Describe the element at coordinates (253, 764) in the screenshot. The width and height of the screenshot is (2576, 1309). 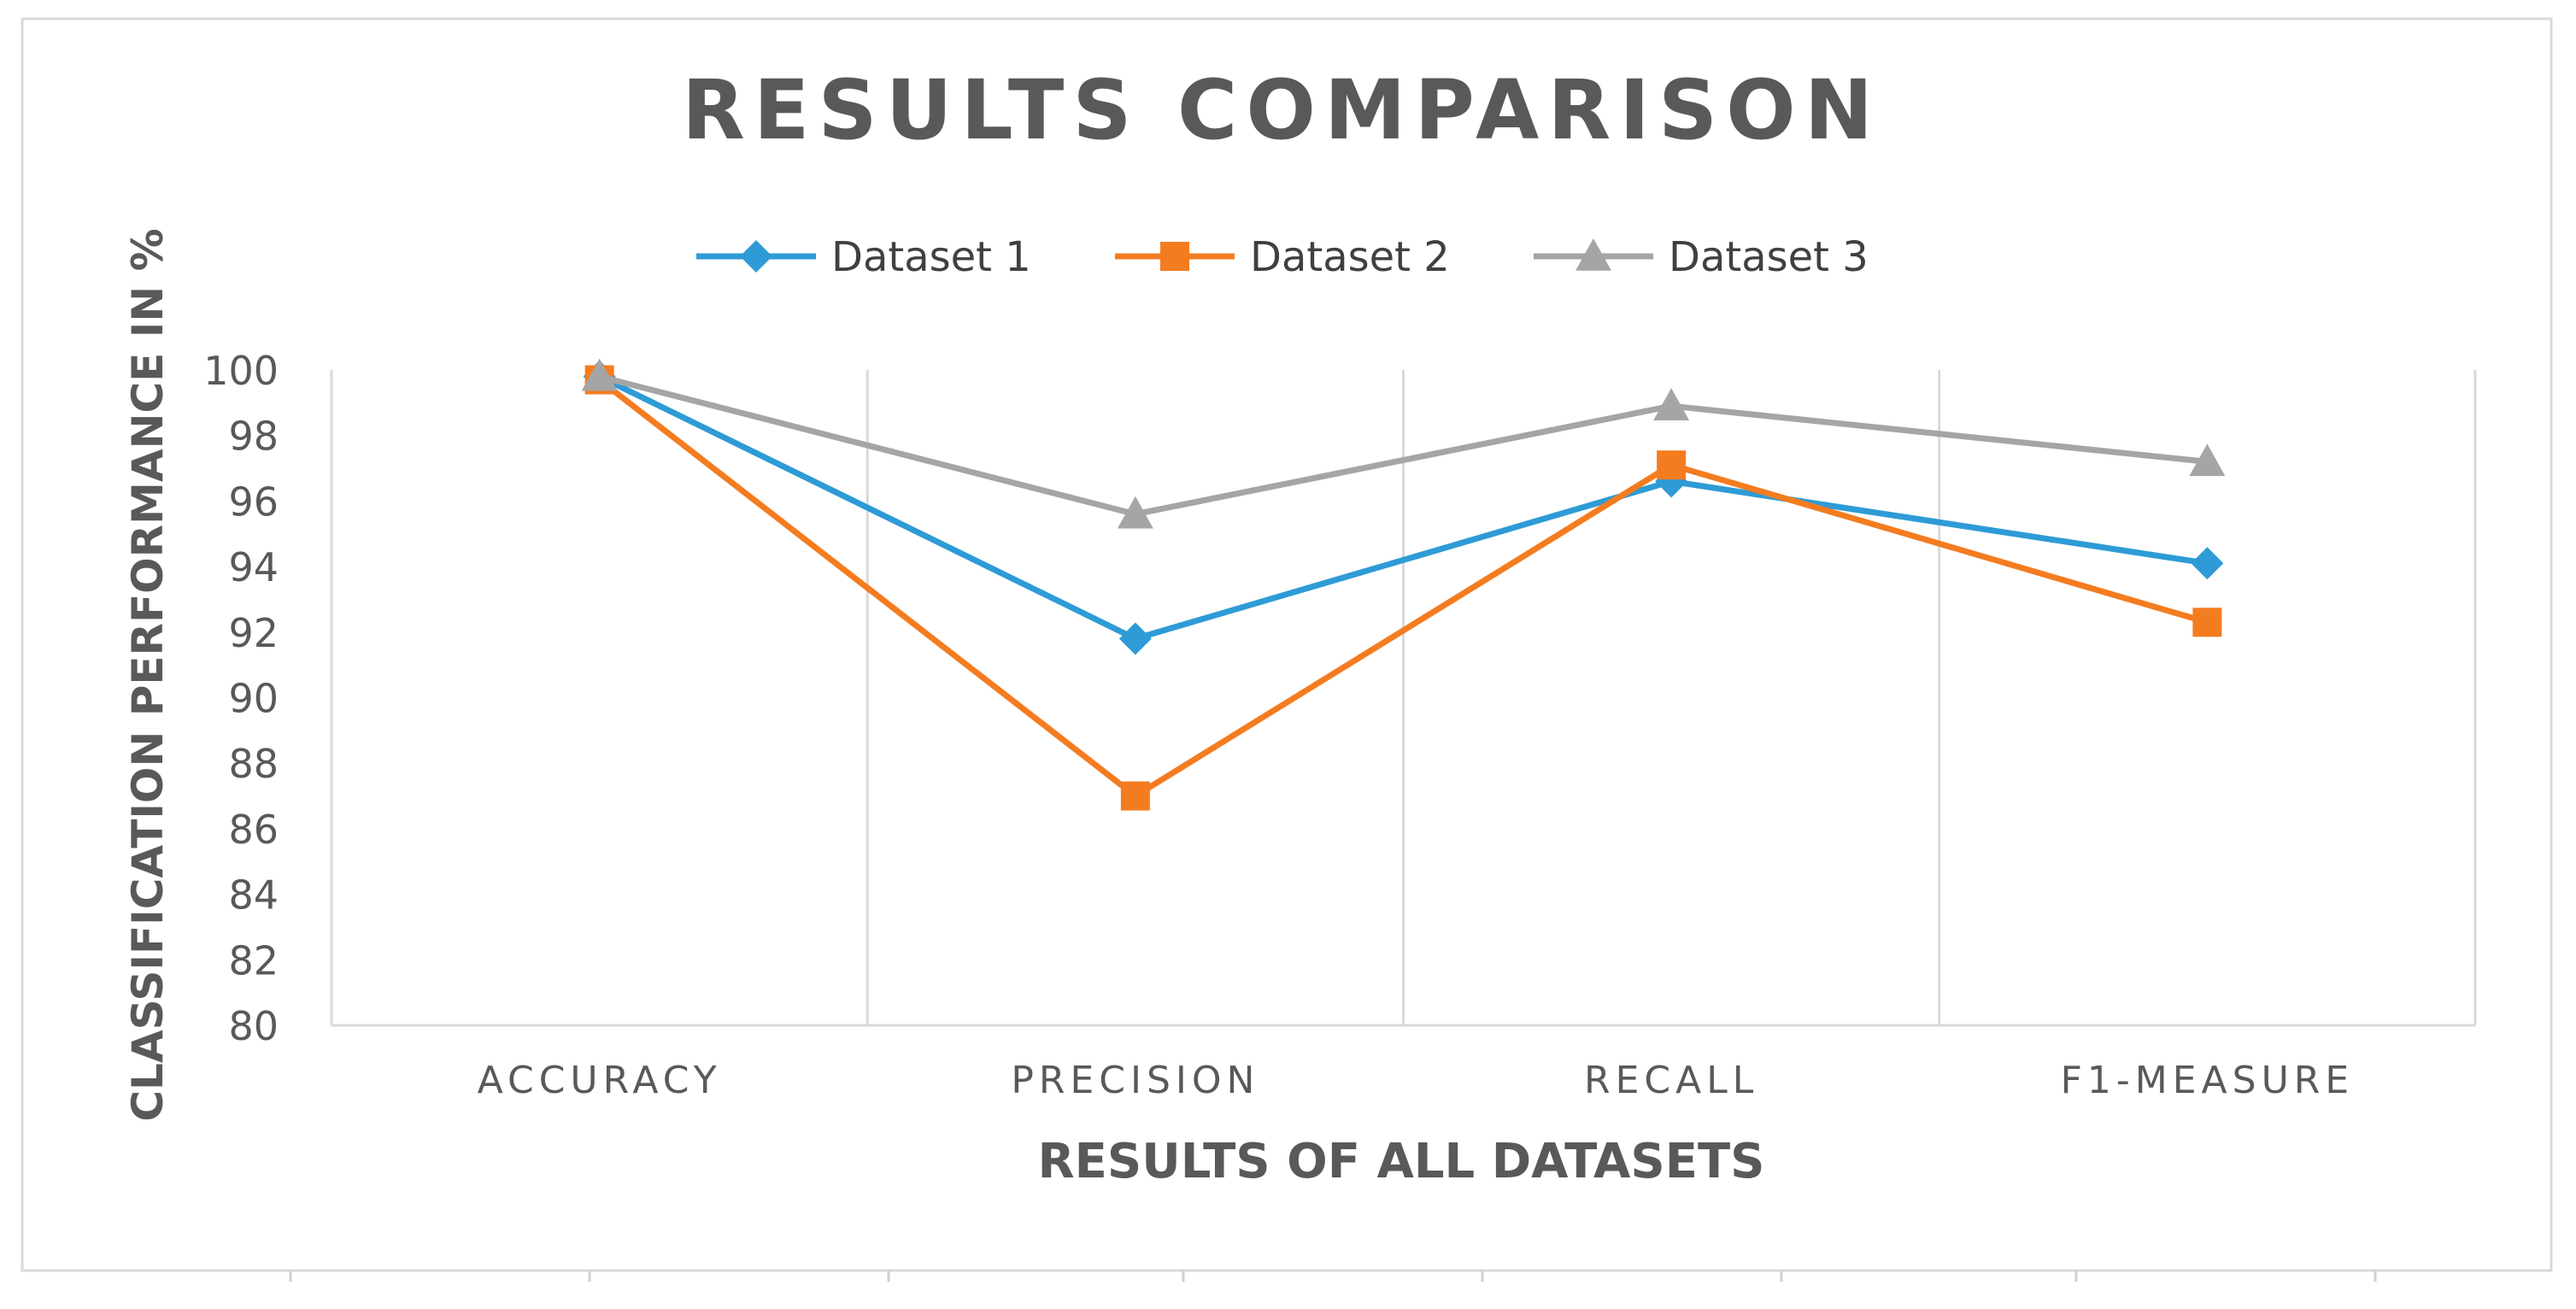
I see `y-tick-label: 88` at that location.